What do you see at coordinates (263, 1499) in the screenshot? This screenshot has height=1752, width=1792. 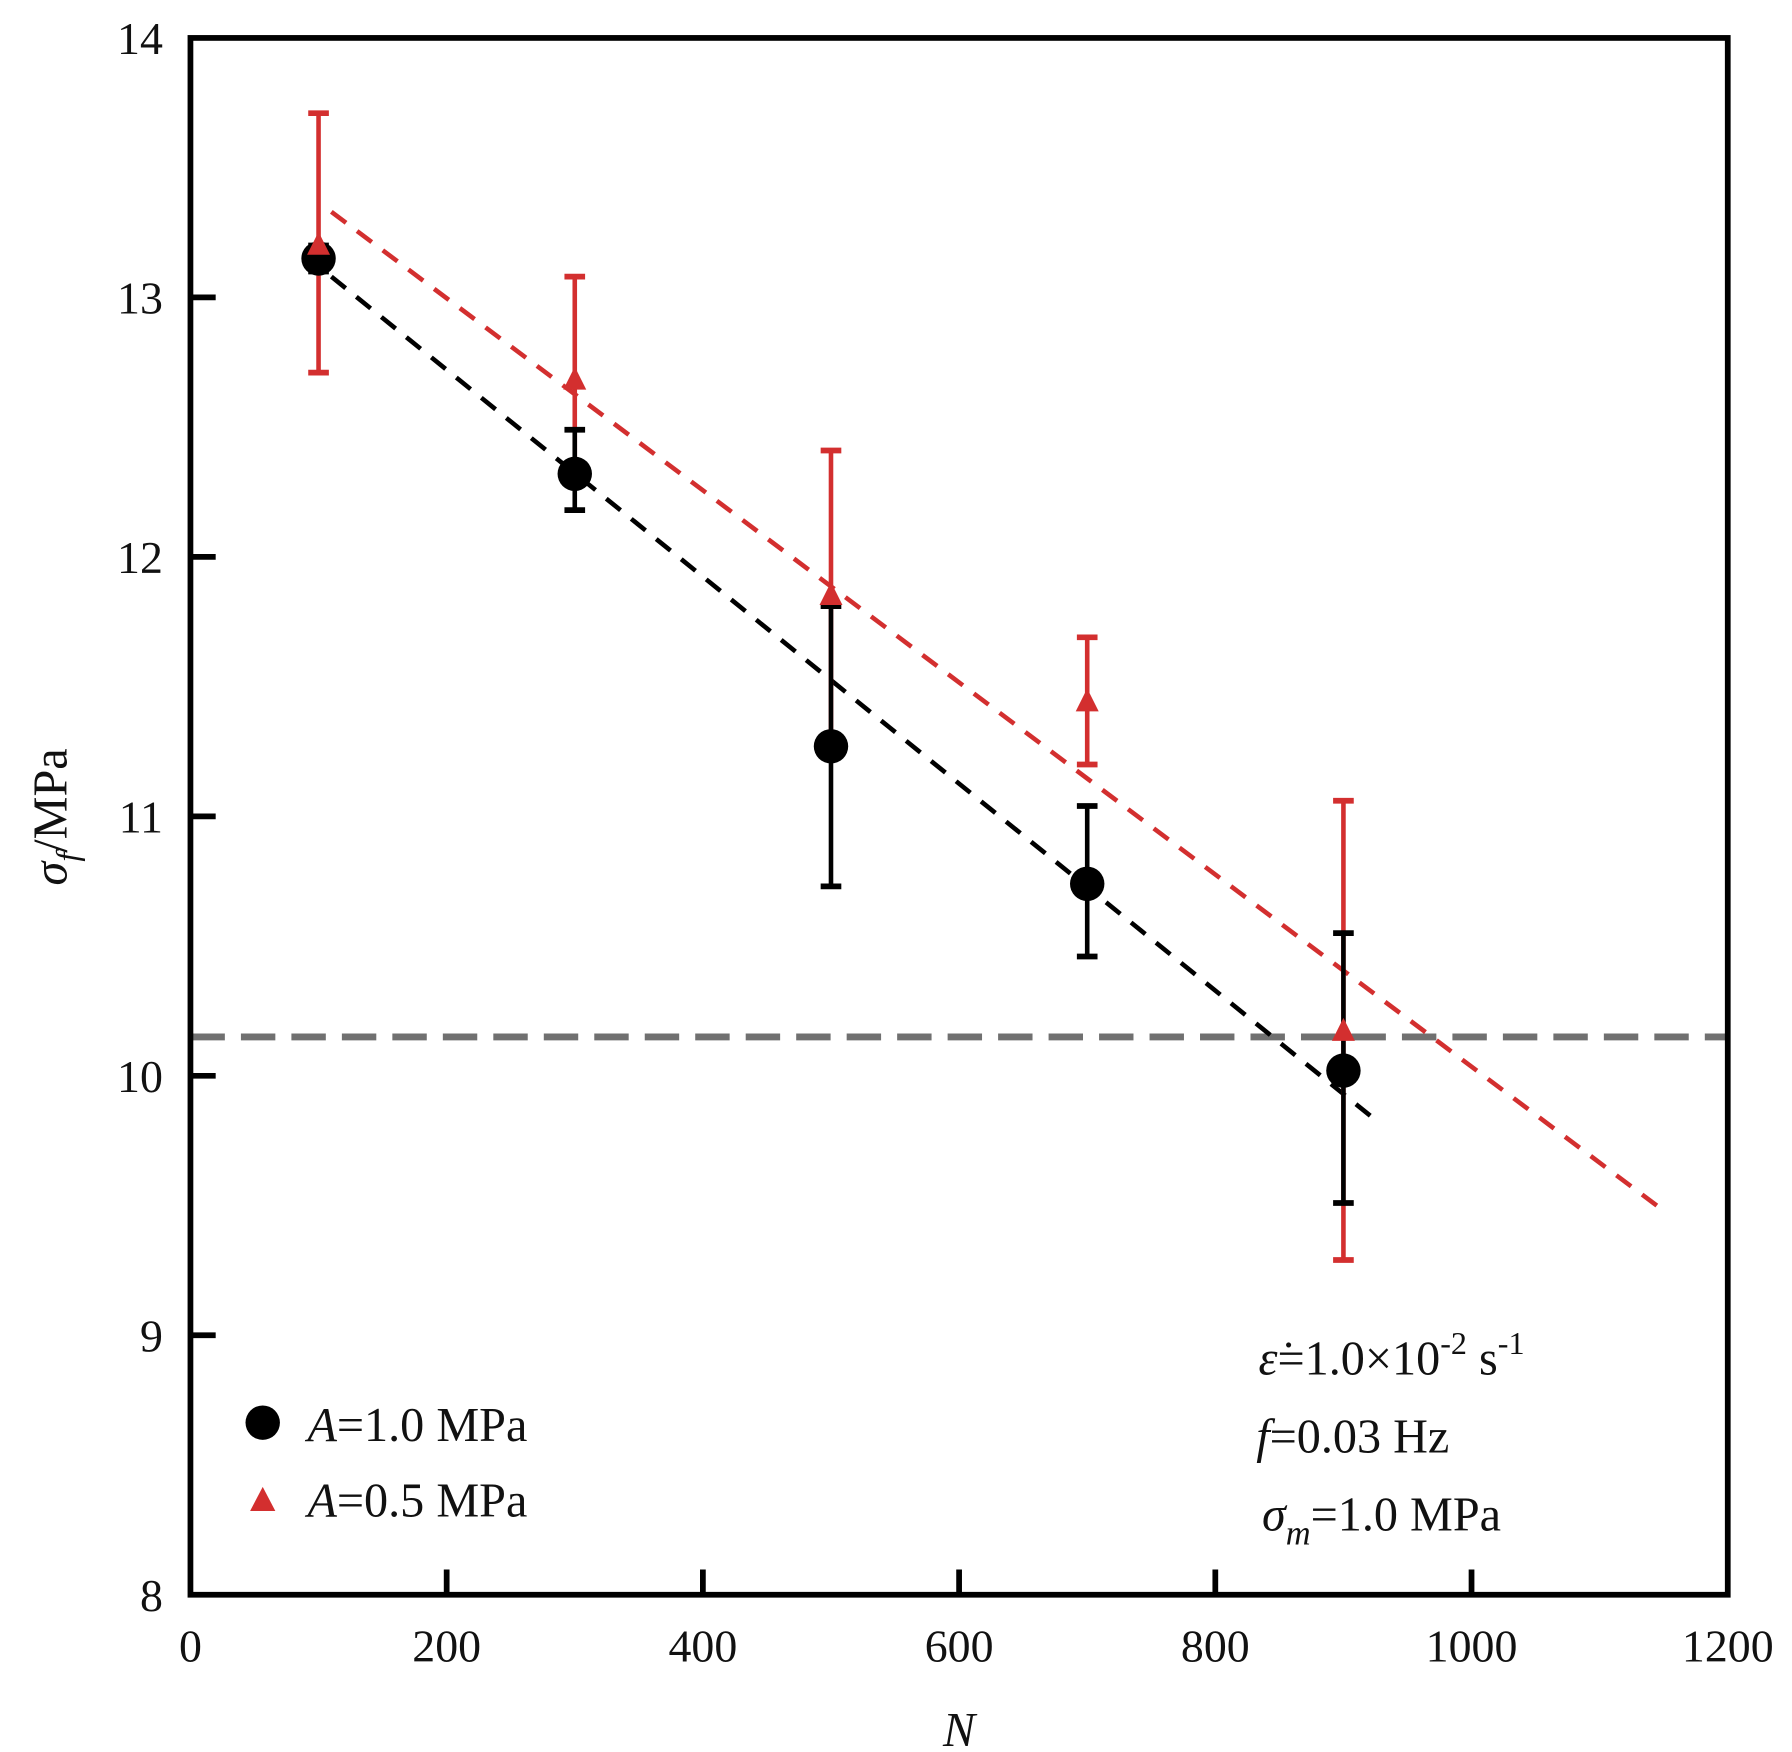 I see `legend-marker-triangle` at bounding box center [263, 1499].